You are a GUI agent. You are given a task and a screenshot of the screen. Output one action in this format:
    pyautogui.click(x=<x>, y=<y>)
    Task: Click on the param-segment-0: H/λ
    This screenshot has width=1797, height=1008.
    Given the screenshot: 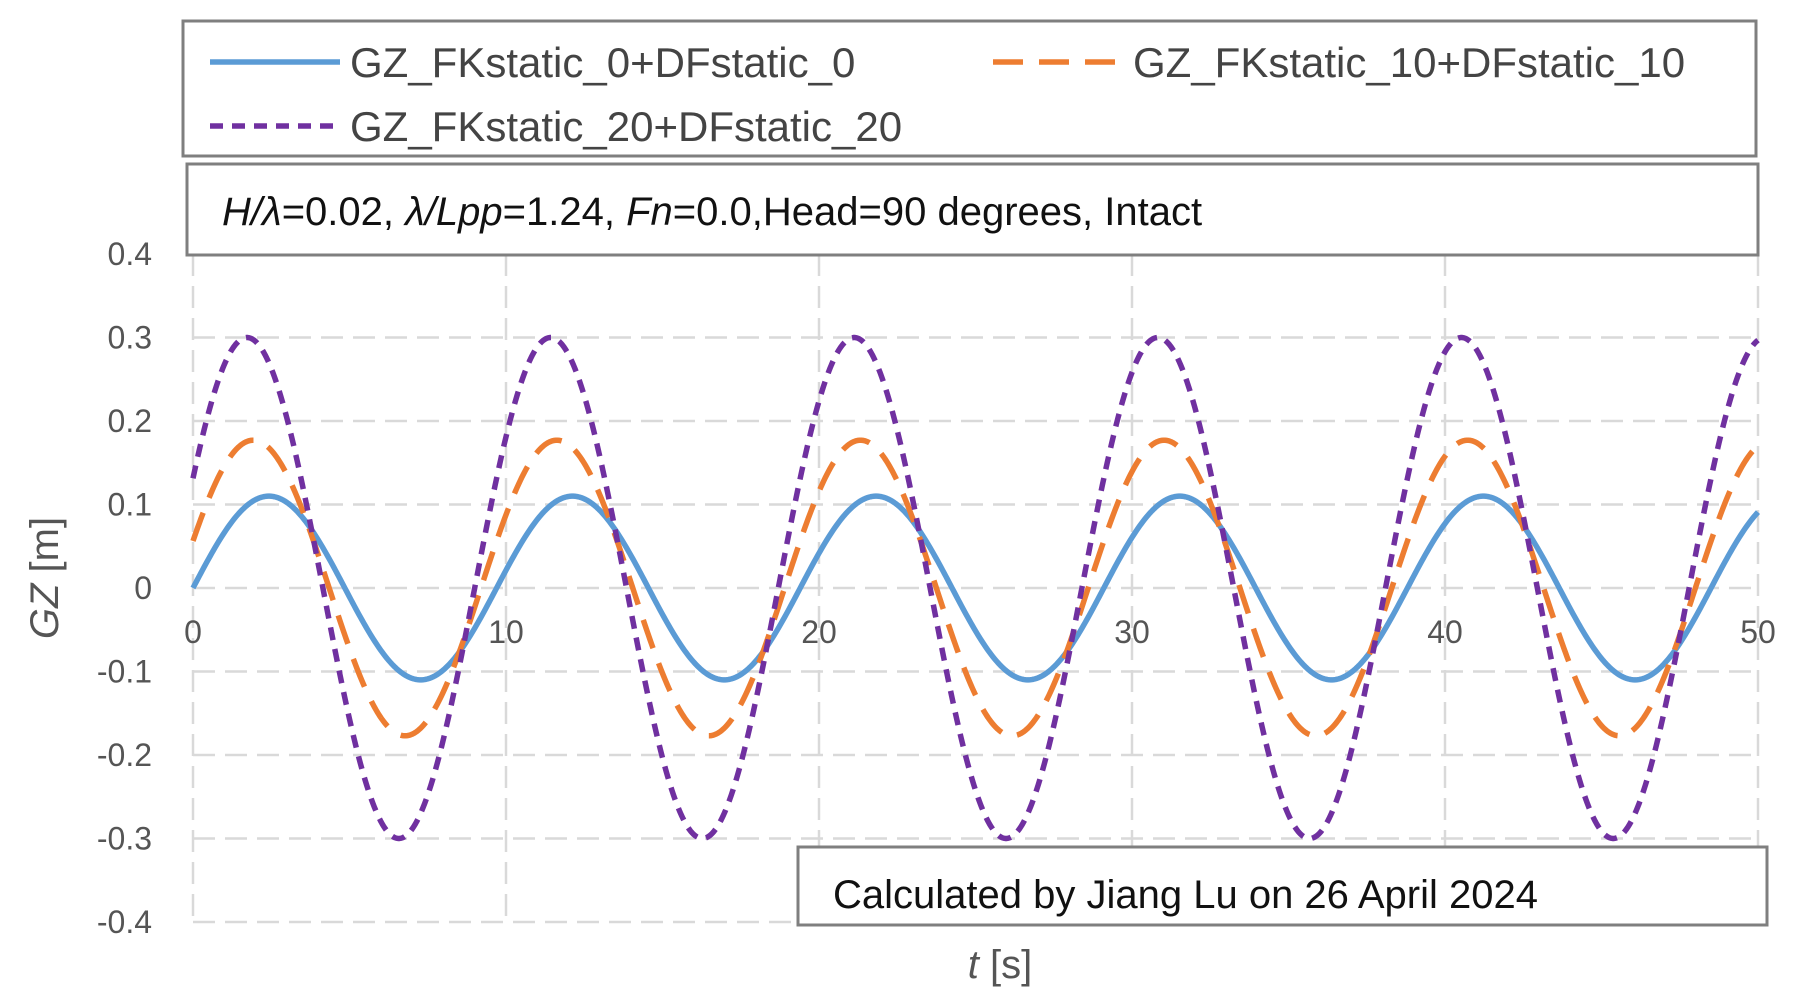 What is the action you would take?
    pyautogui.click(x=252, y=212)
    